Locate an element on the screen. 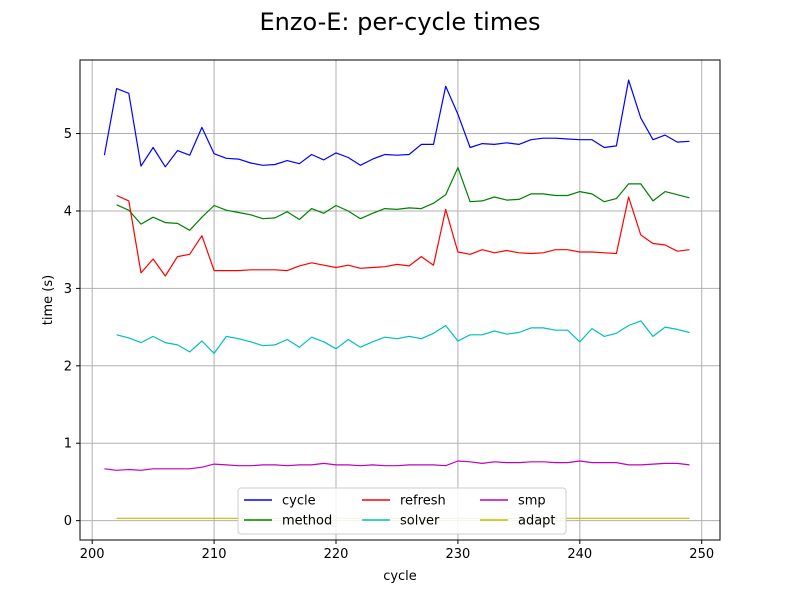 The image size is (800, 600). series-line-solver is located at coordinates (403, 337).